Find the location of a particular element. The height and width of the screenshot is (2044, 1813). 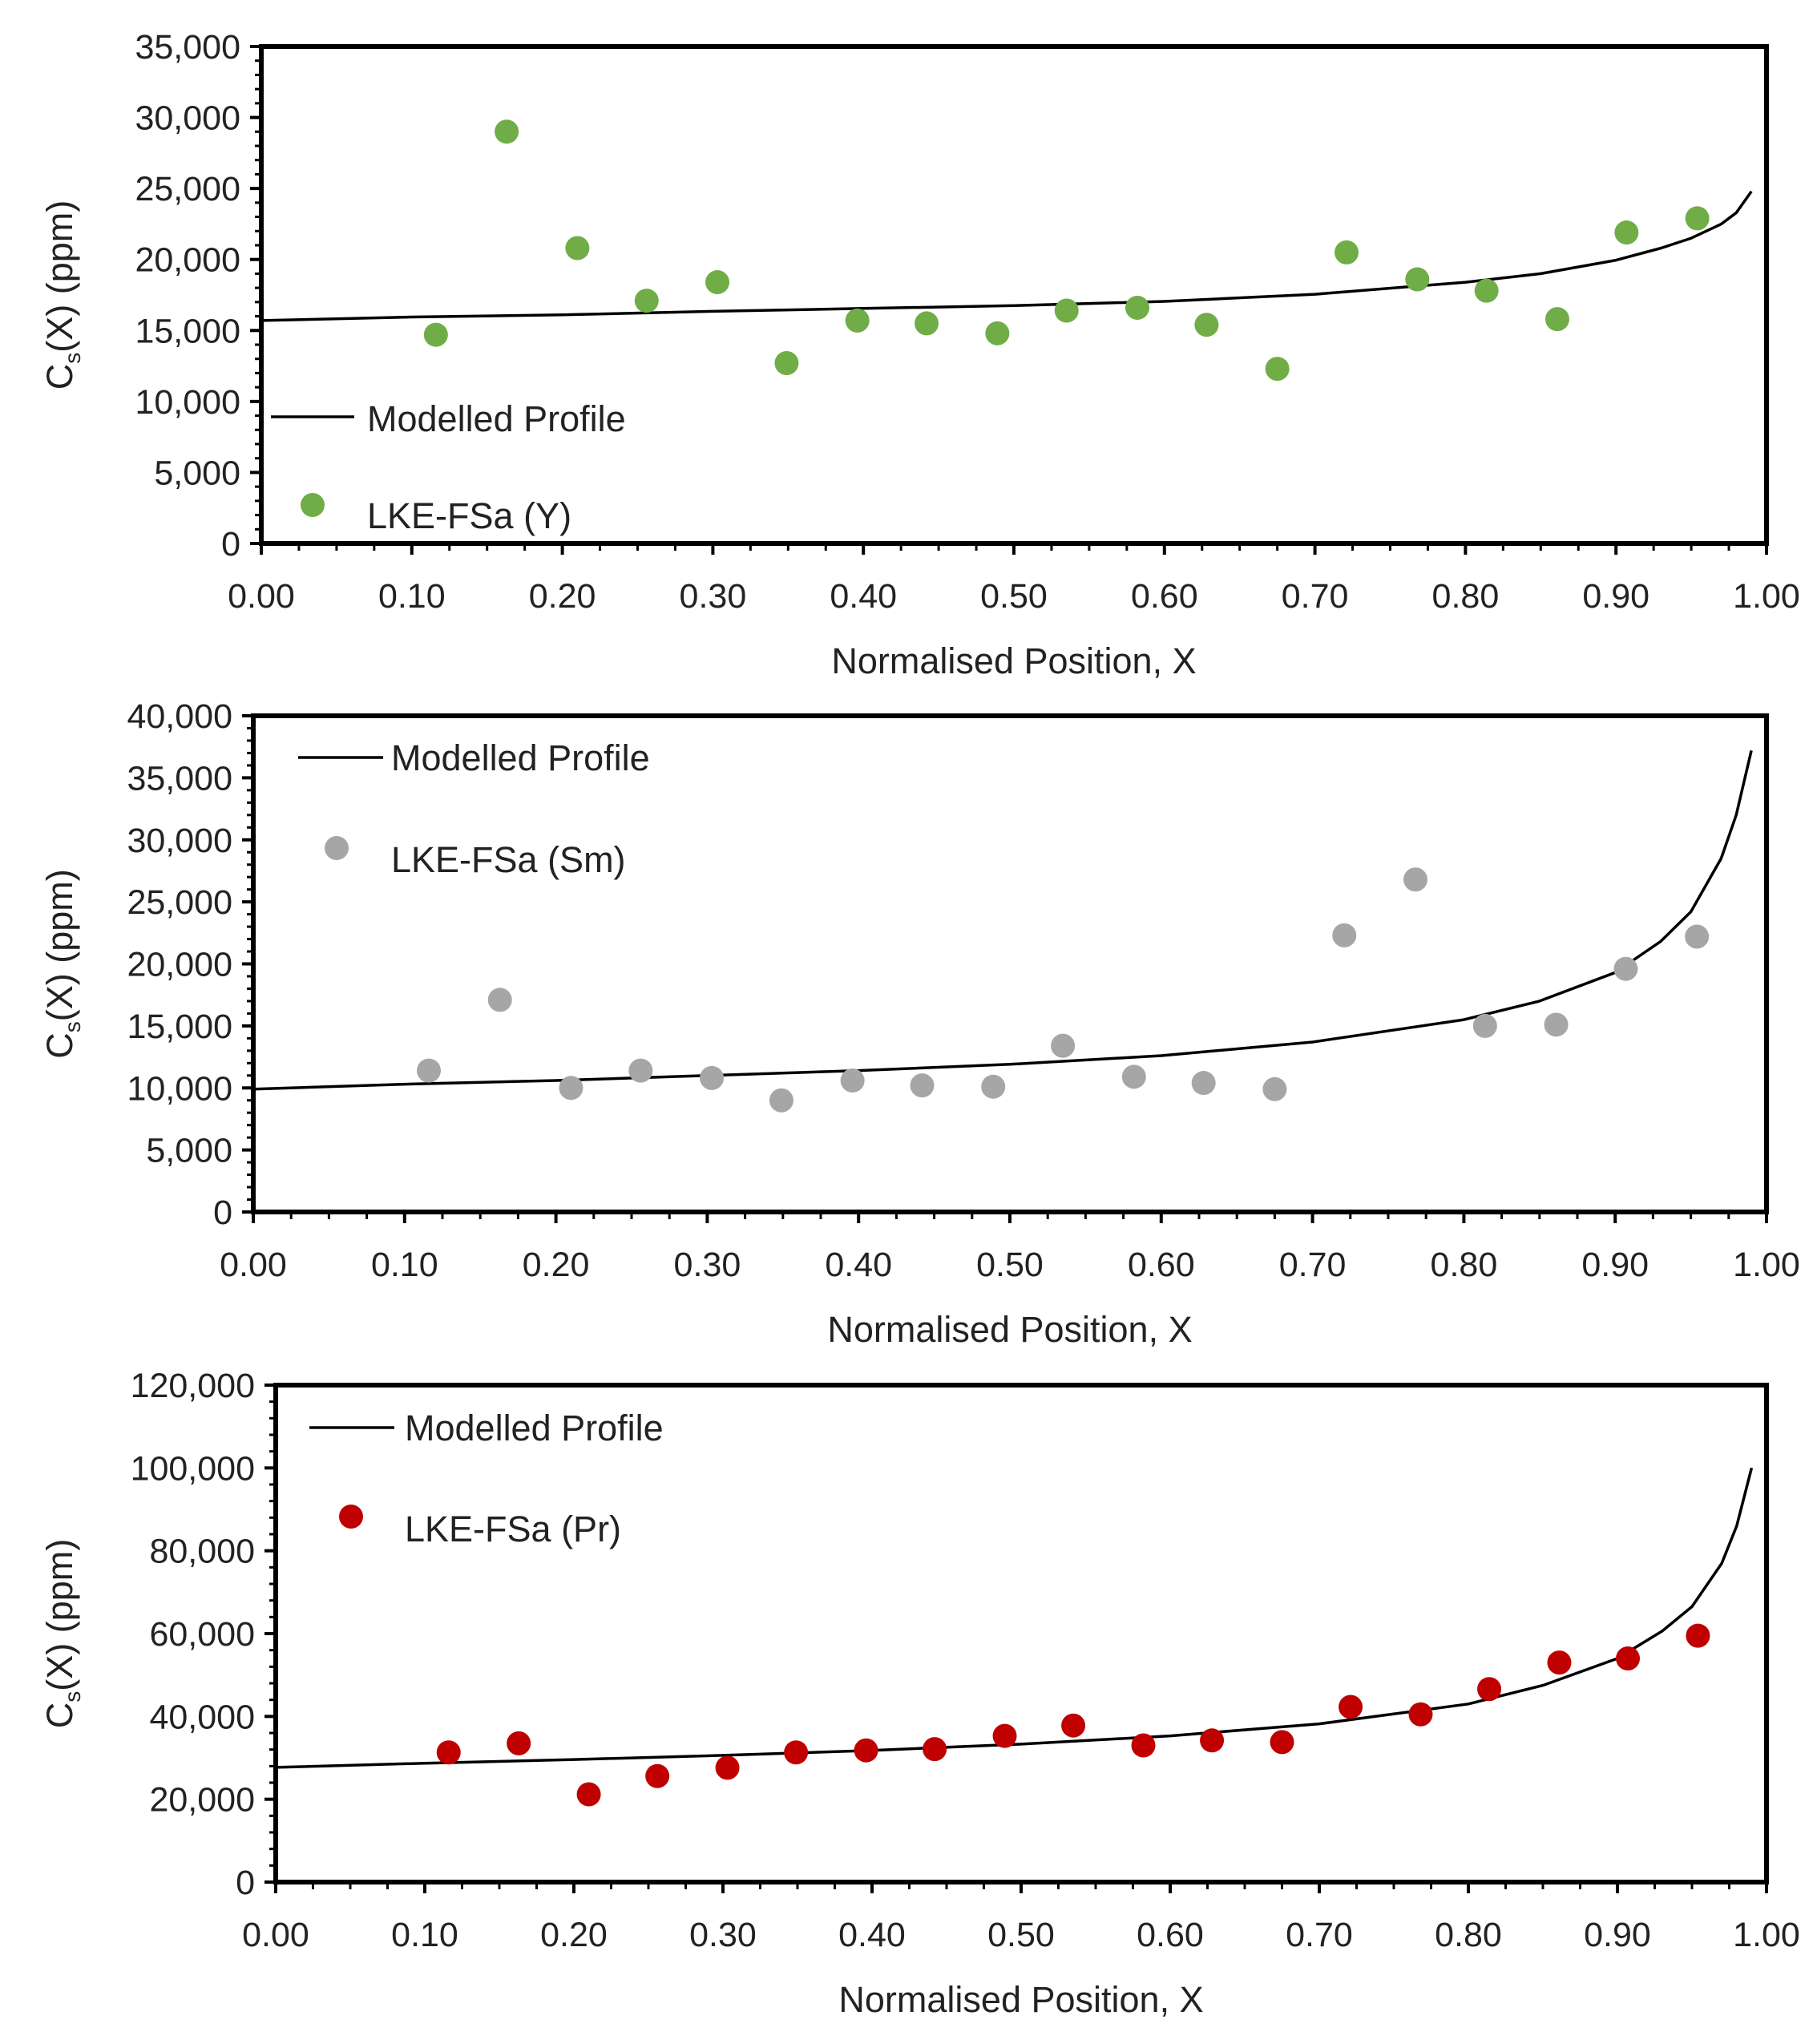

legend-label-scatter: LKE-FSa (Pr) is located at coordinates (513, 1529).